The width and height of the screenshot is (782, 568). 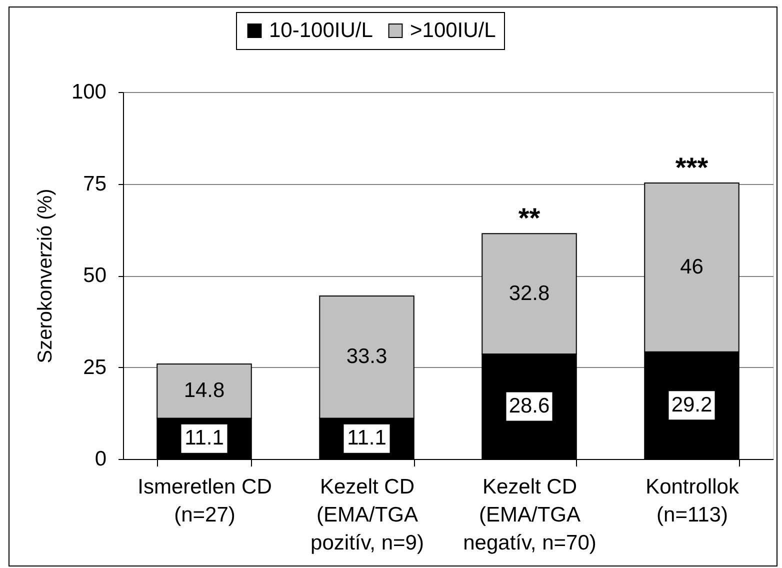 I want to click on y-tick-label: 0, so click(x=100, y=459).